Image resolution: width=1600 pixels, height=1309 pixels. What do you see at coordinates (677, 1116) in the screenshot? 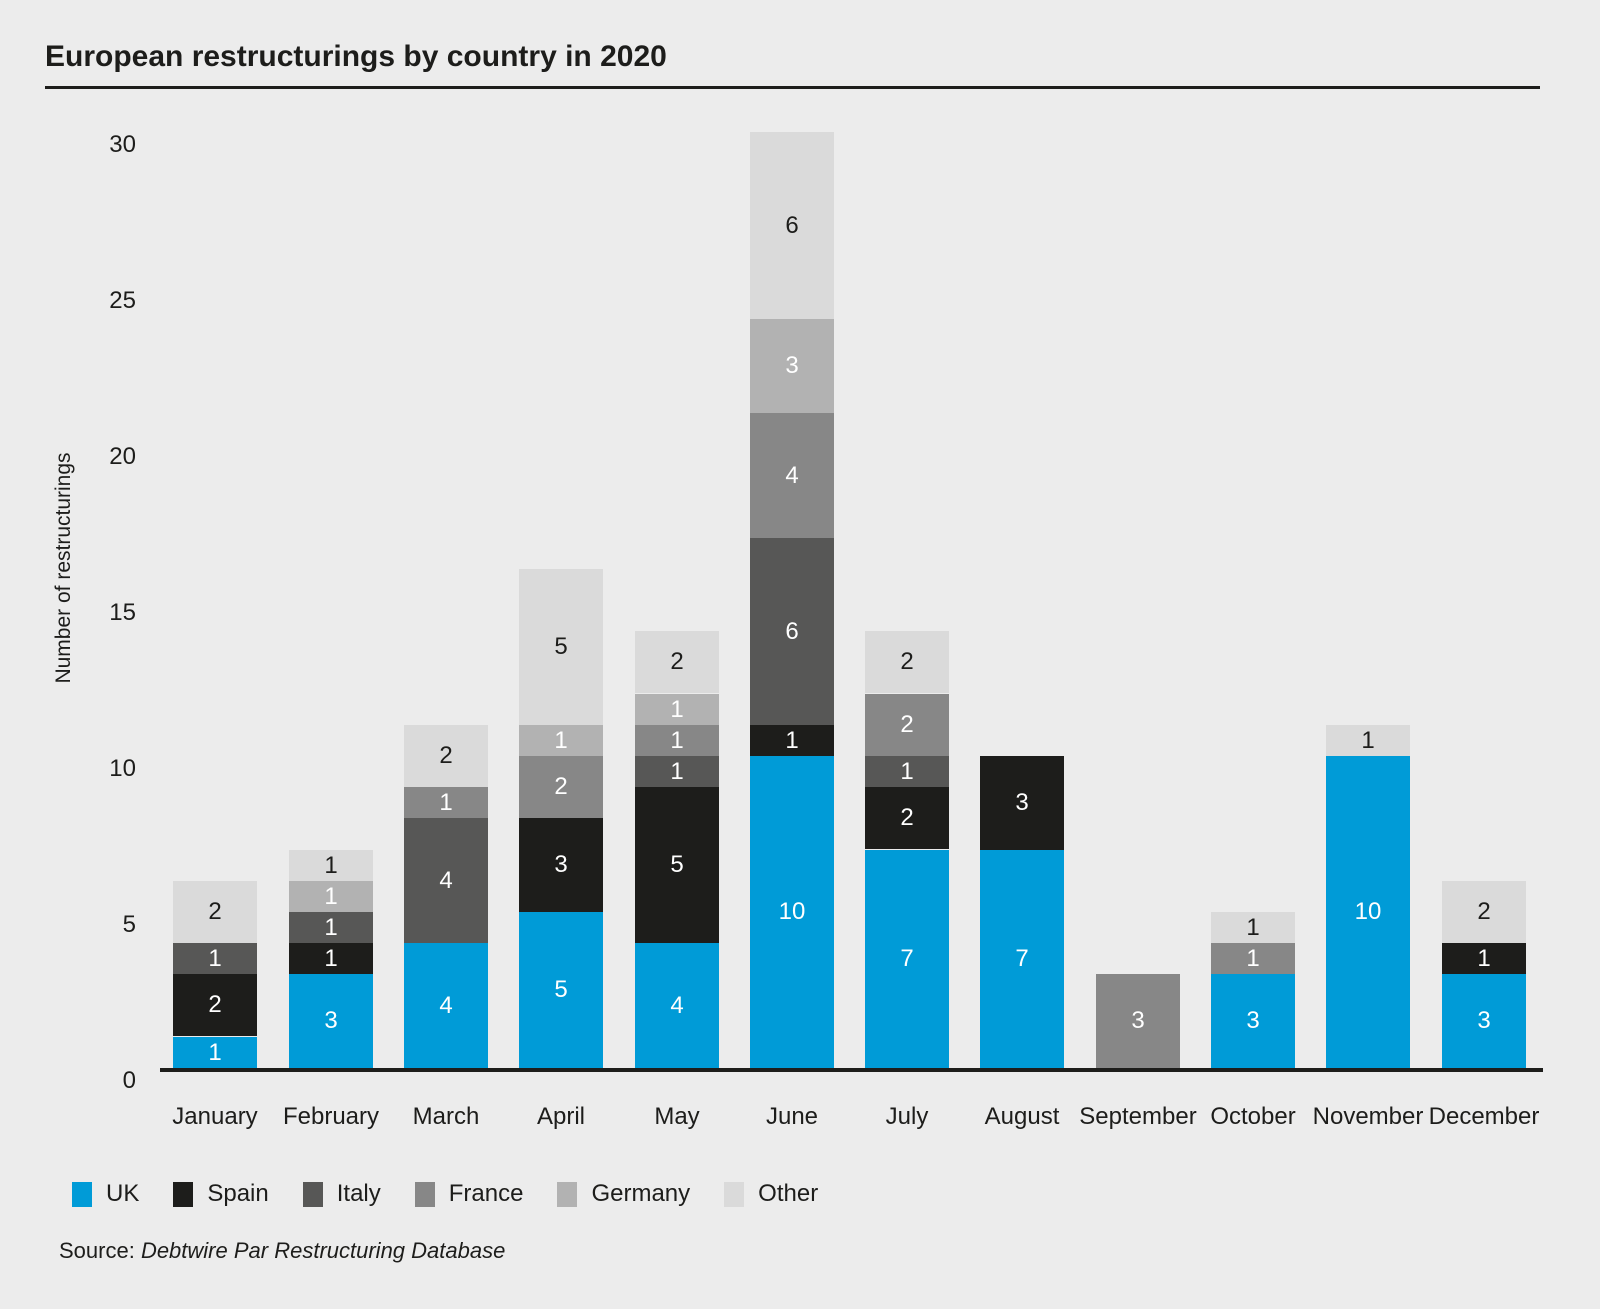
I see `x-axis-label-may: May` at bounding box center [677, 1116].